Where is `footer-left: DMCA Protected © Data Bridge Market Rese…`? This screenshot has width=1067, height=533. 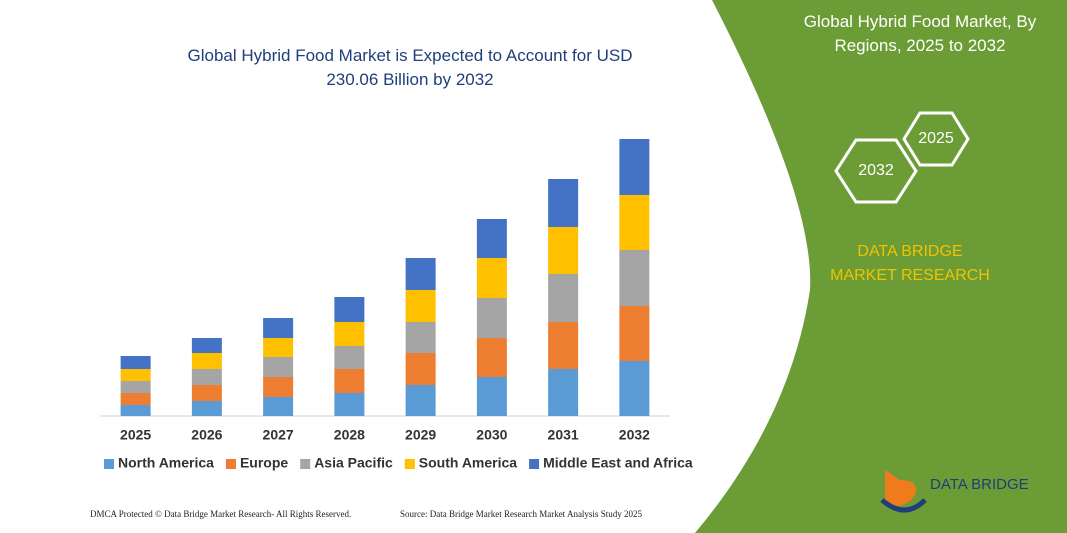 footer-left: DMCA Protected © Data Bridge Market Rese… is located at coordinates (220, 514).